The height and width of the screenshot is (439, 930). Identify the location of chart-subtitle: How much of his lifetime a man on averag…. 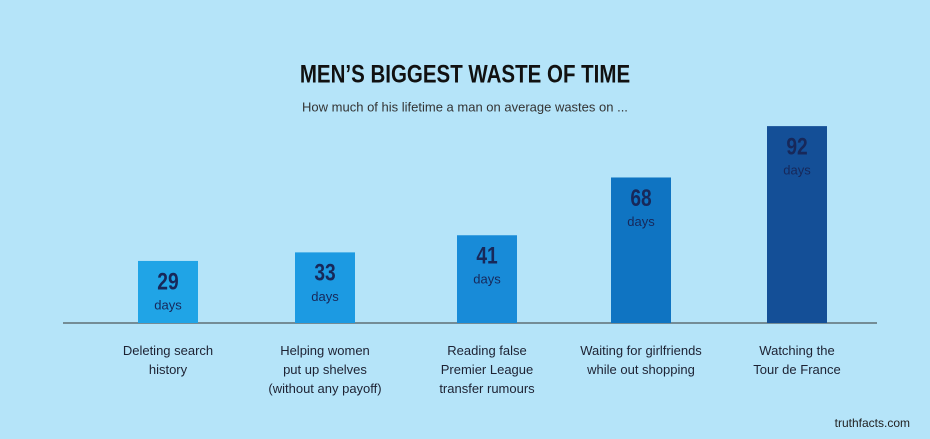
(465, 106).